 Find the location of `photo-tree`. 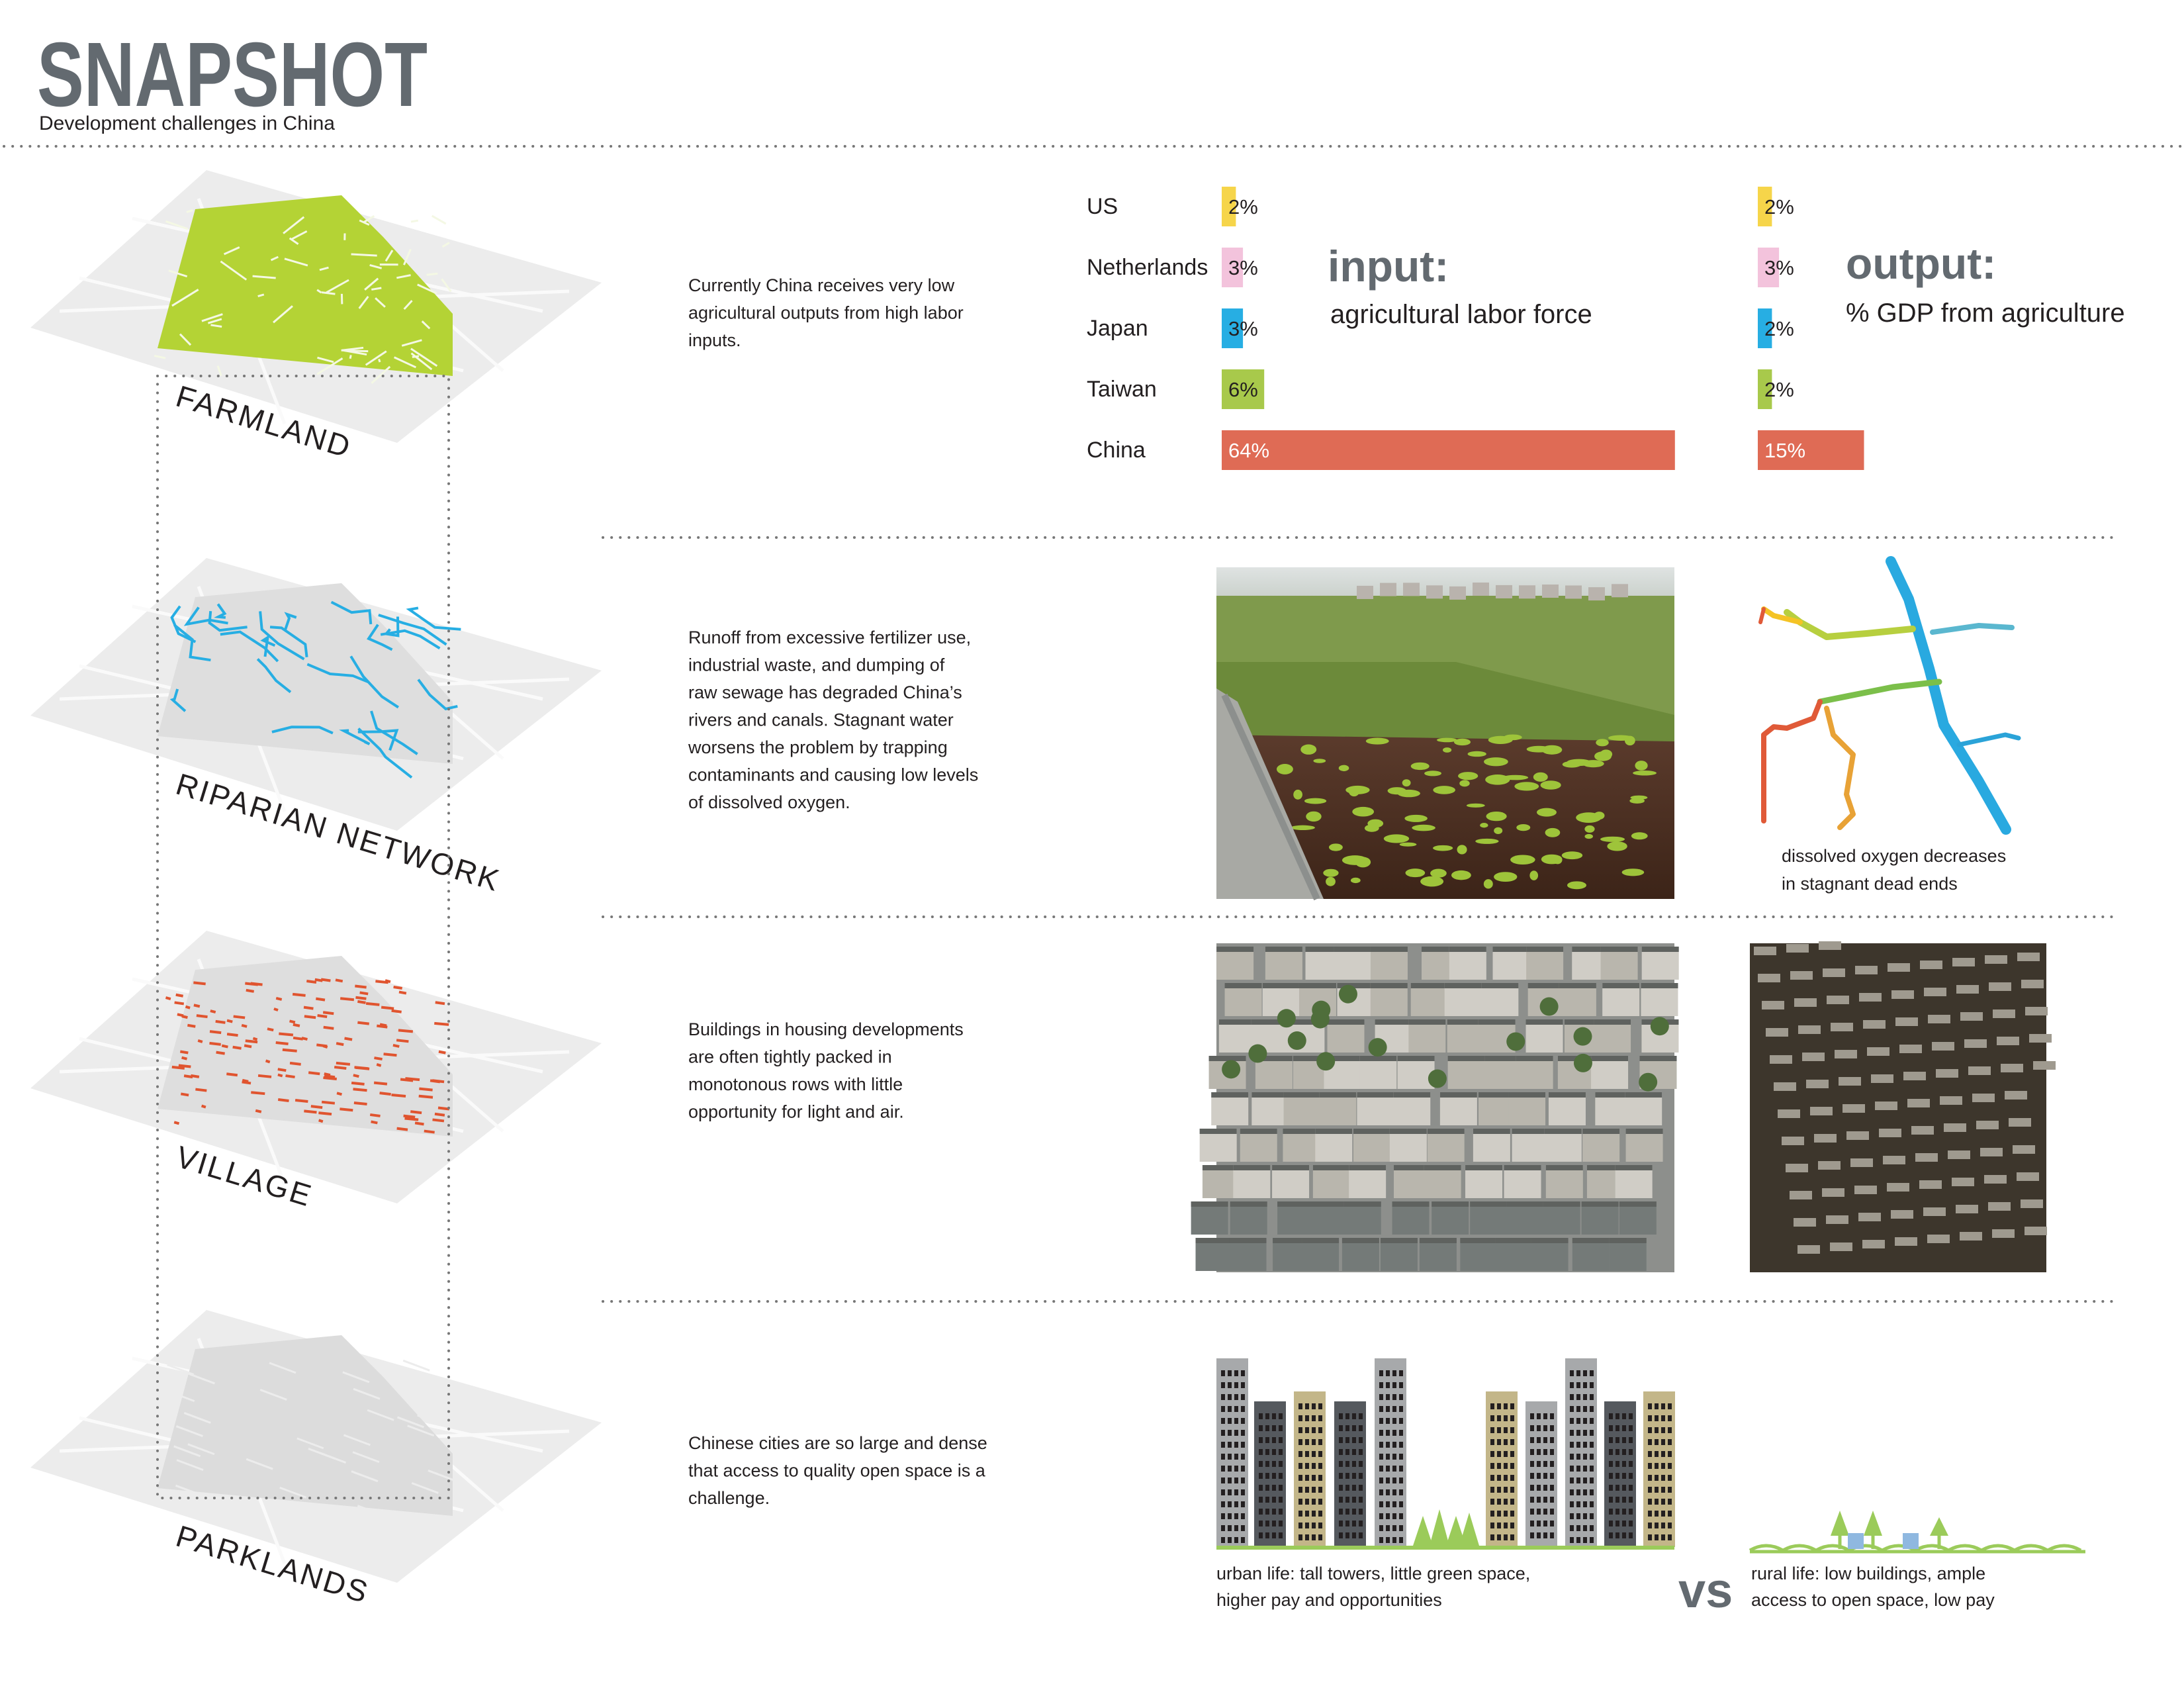

photo-tree is located at coordinates (1582, 1062).